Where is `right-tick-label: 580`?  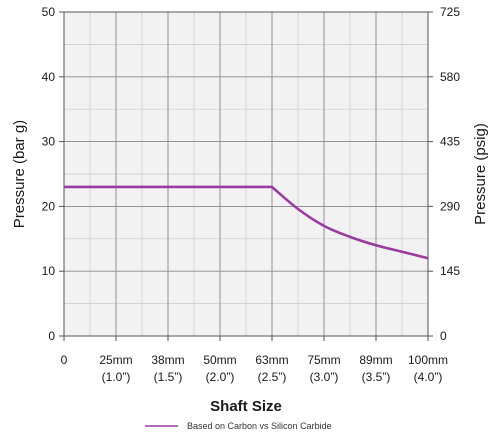 right-tick-label: 580 is located at coordinates (450, 77).